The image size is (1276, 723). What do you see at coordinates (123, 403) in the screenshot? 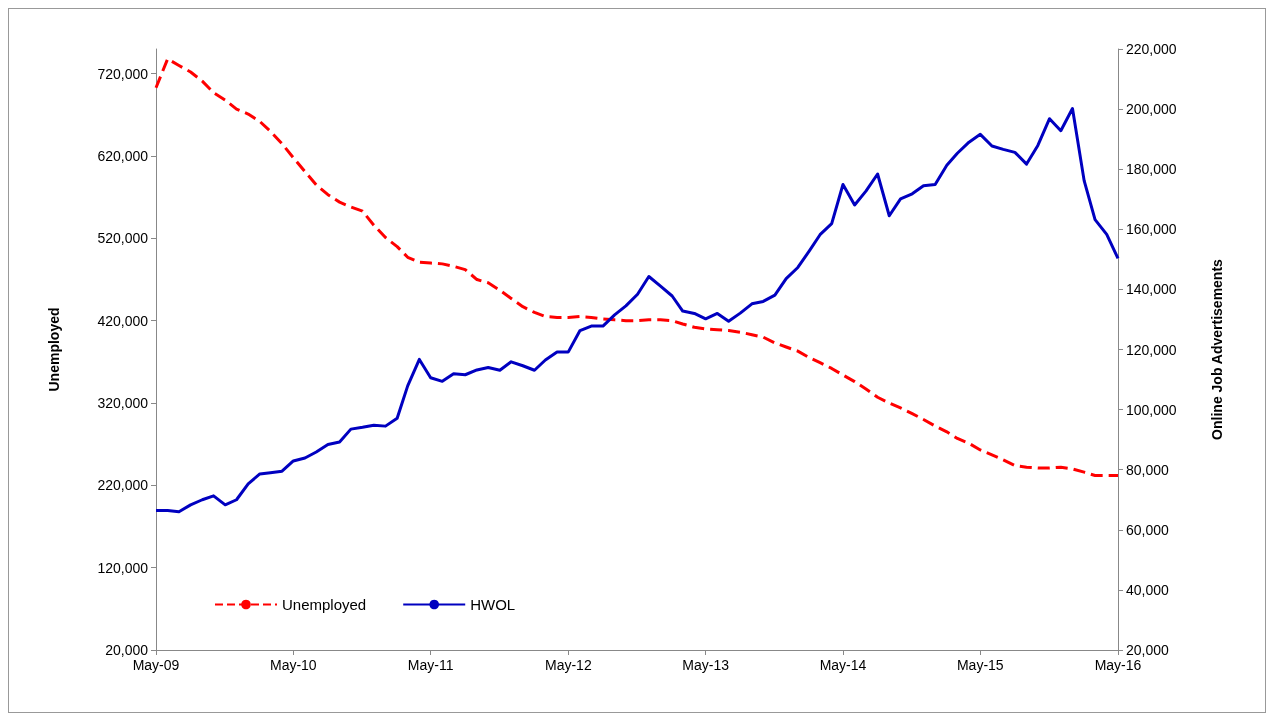
I see `y-tick-label: 320,000` at bounding box center [123, 403].